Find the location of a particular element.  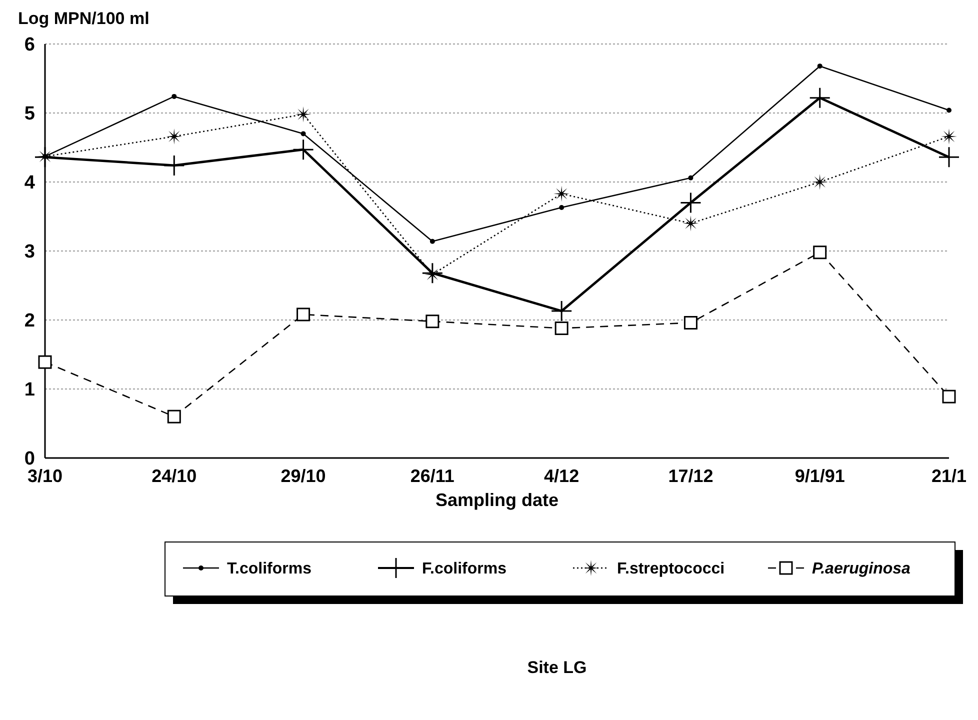

y-tick-label: 4 is located at coordinates (30, 183).